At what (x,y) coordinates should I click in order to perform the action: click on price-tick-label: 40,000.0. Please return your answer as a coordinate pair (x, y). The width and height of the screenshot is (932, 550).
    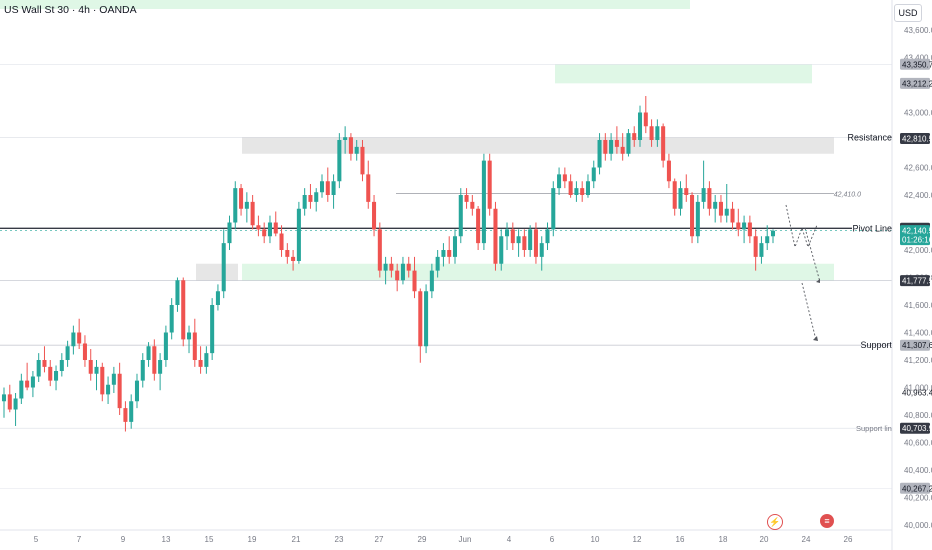
    Looking at the image, I should click on (918, 525).